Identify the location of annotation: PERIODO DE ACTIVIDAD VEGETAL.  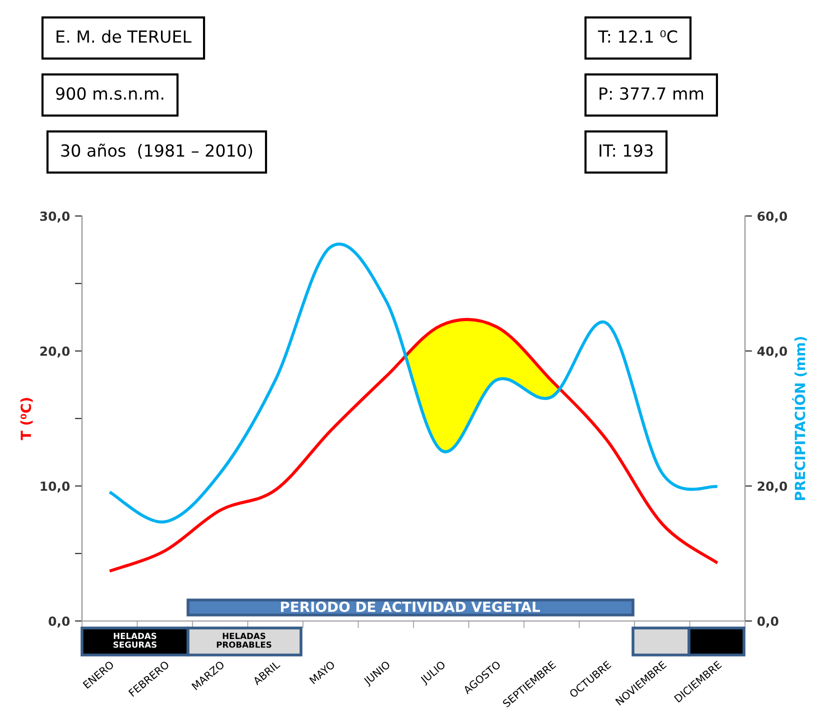
(410, 607).